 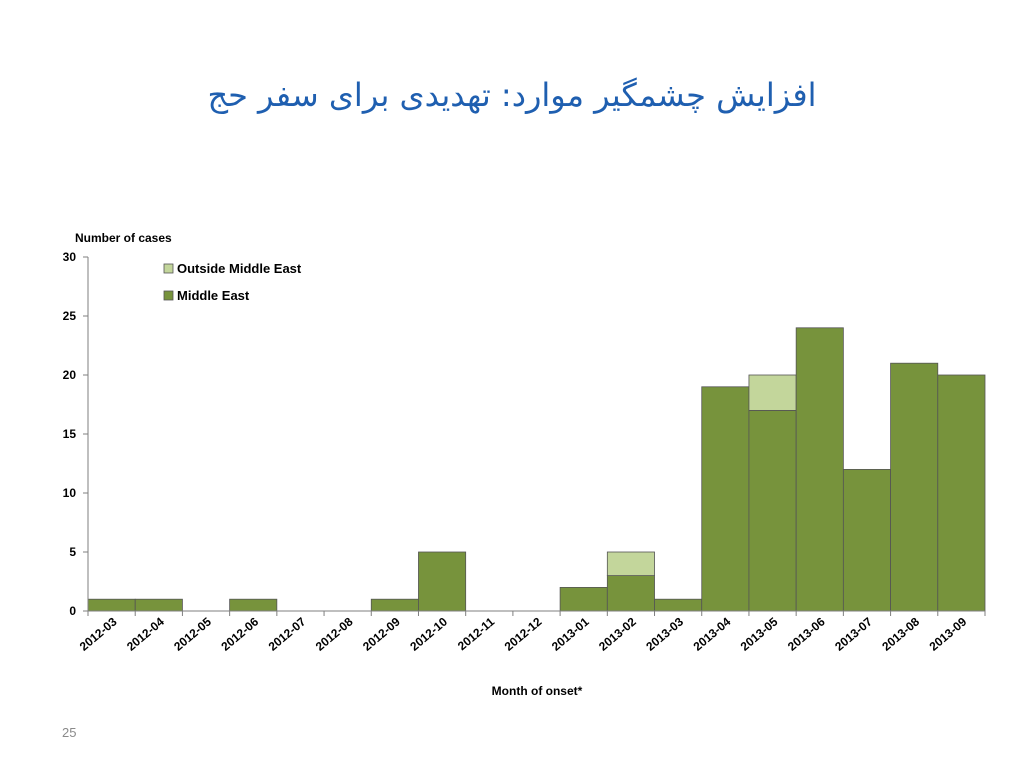 I want to click on x-tick-label: 2013-02, so click(x=617, y=633).